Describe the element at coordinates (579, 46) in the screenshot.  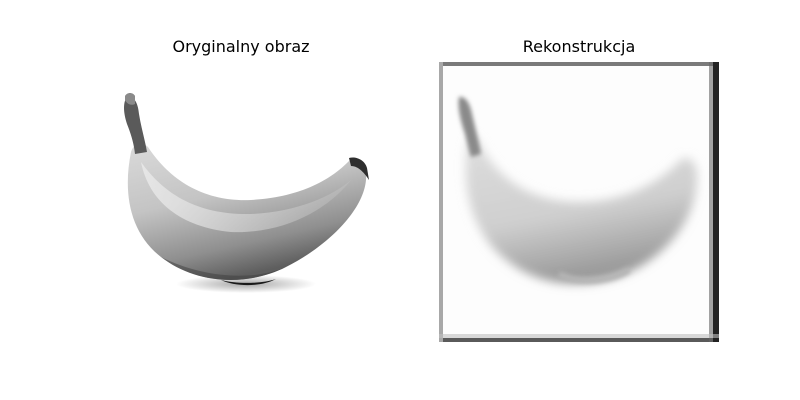
I see `reconstruction-title: Rekonstrukcja` at that location.